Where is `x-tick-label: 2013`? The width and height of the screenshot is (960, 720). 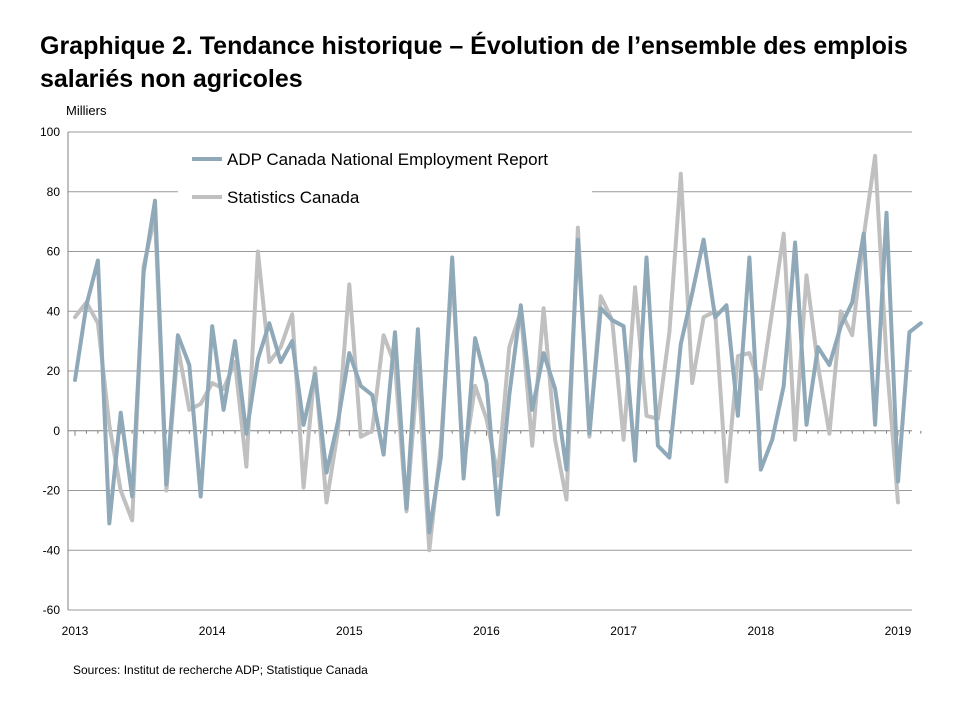
x-tick-label: 2013 is located at coordinates (75, 631).